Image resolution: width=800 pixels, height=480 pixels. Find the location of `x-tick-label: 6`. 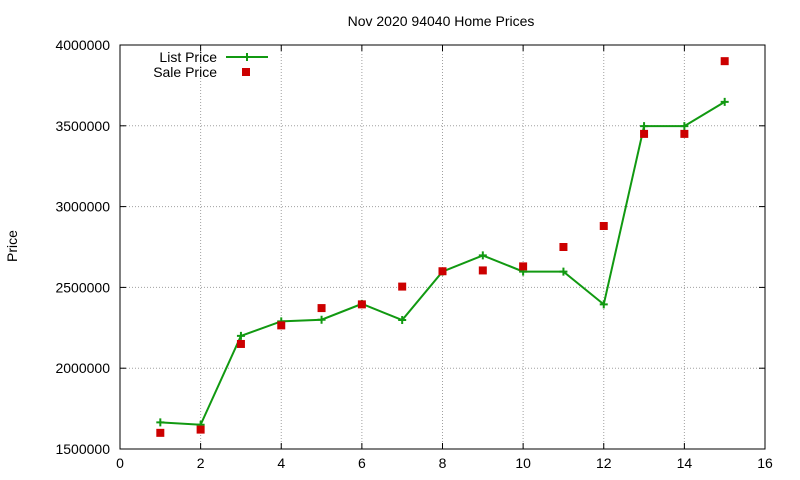

x-tick-label: 6 is located at coordinates (362, 463).